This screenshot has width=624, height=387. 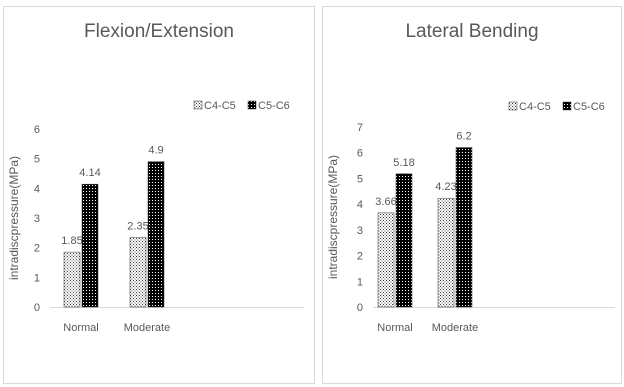 What do you see at coordinates (445, 187) in the screenshot?
I see `data-label: 4.23` at bounding box center [445, 187].